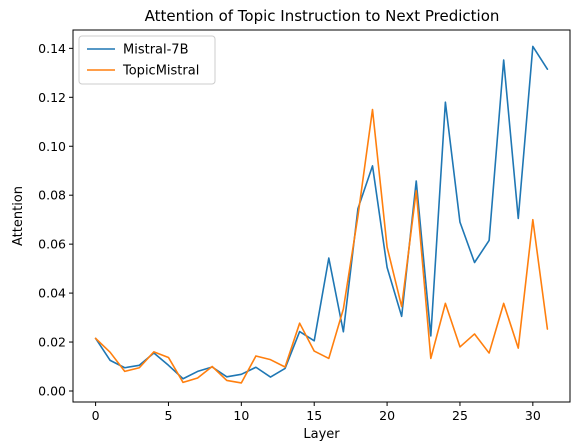 This screenshot has width=571, height=443. What do you see at coordinates (168, 415) in the screenshot?
I see `x-tick-label: 5` at bounding box center [168, 415].